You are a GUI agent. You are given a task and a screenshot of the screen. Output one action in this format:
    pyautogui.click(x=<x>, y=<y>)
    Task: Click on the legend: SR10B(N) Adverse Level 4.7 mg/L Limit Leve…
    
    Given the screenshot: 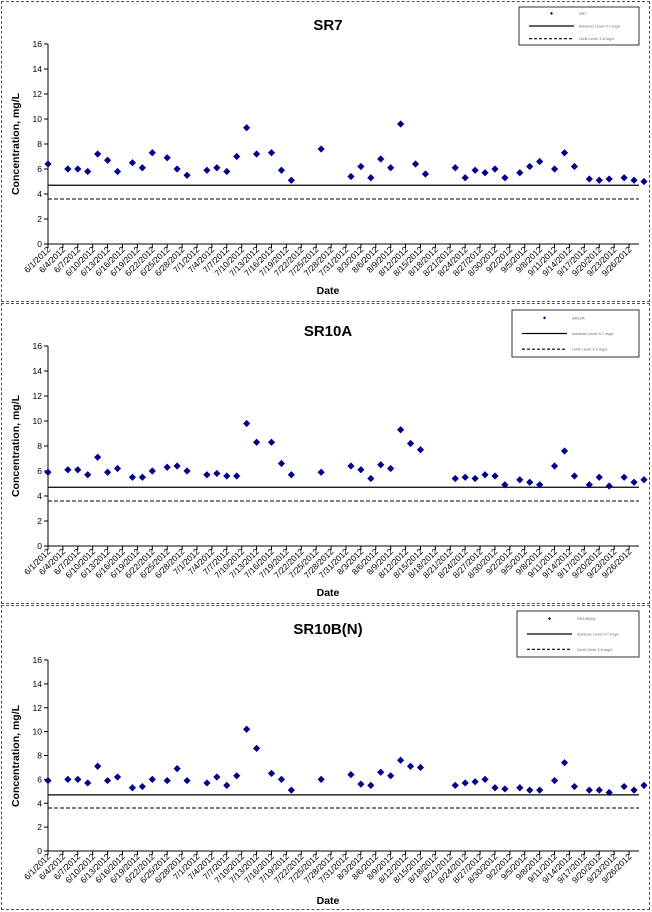 What is the action you would take?
    pyautogui.click(x=578, y=634)
    